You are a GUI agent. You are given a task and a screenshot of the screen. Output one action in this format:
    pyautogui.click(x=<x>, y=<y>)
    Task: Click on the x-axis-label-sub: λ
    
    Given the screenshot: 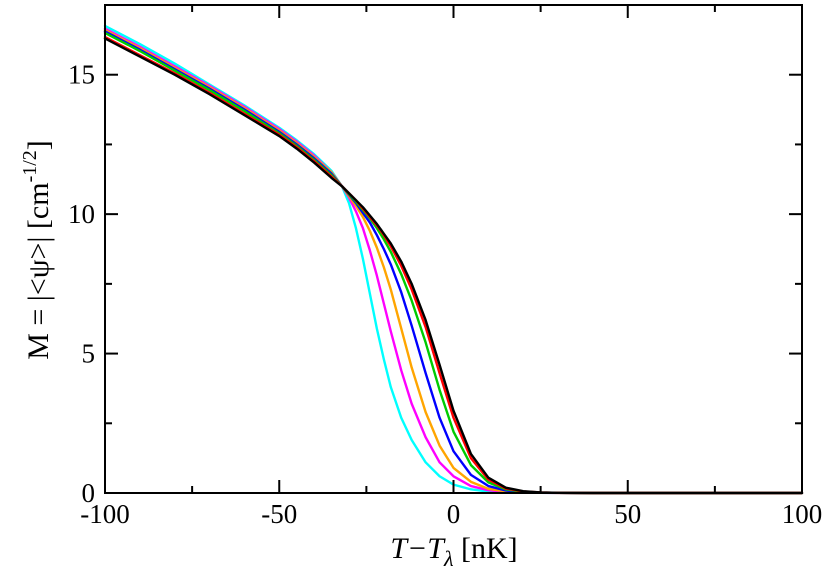 What is the action you would take?
    pyautogui.click(x=448, y=558)
    